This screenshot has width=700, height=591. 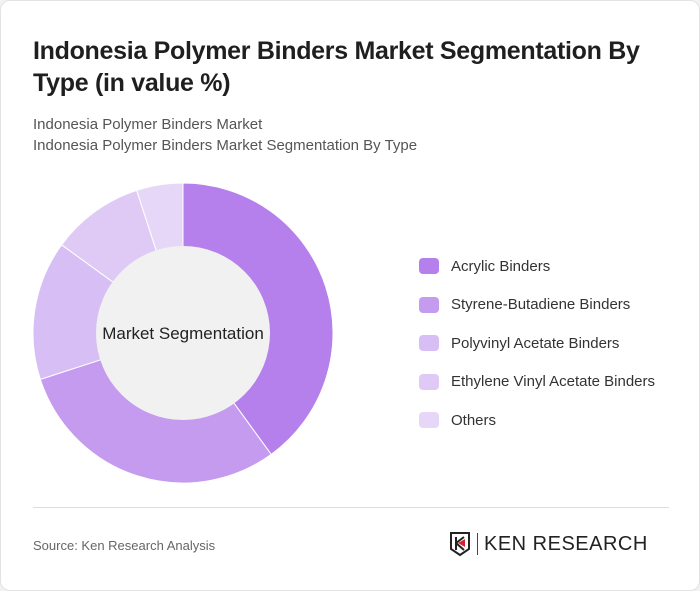 I want to click on legend-label: Acrylic Binders, so click(x=501, y=266).